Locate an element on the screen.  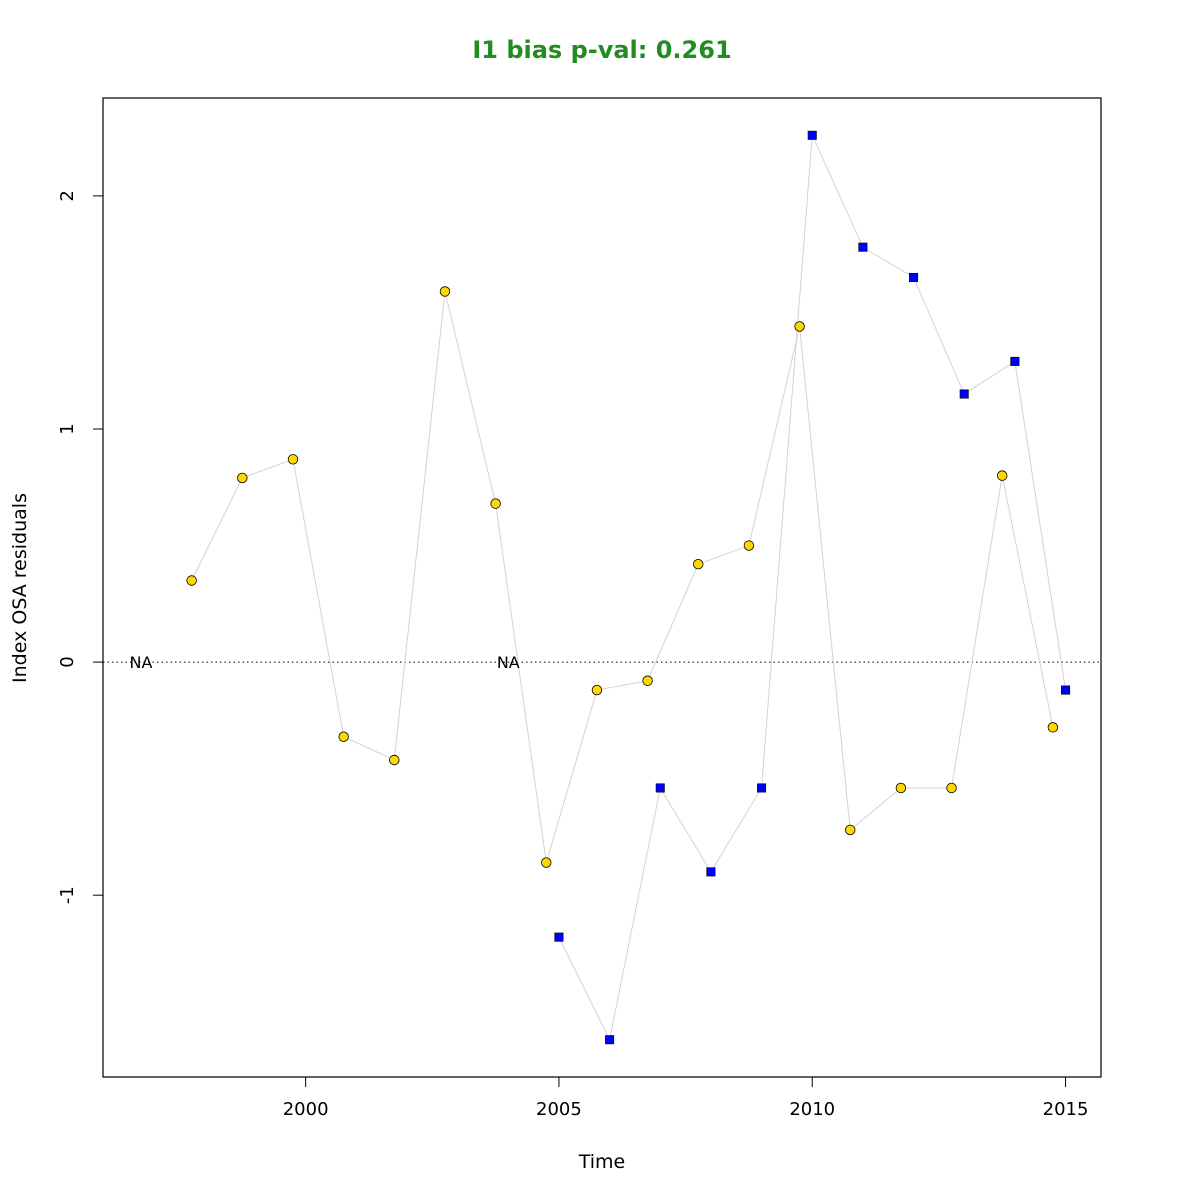
y-axis: -1 0 1 2 is located at coordinates (80, 547).